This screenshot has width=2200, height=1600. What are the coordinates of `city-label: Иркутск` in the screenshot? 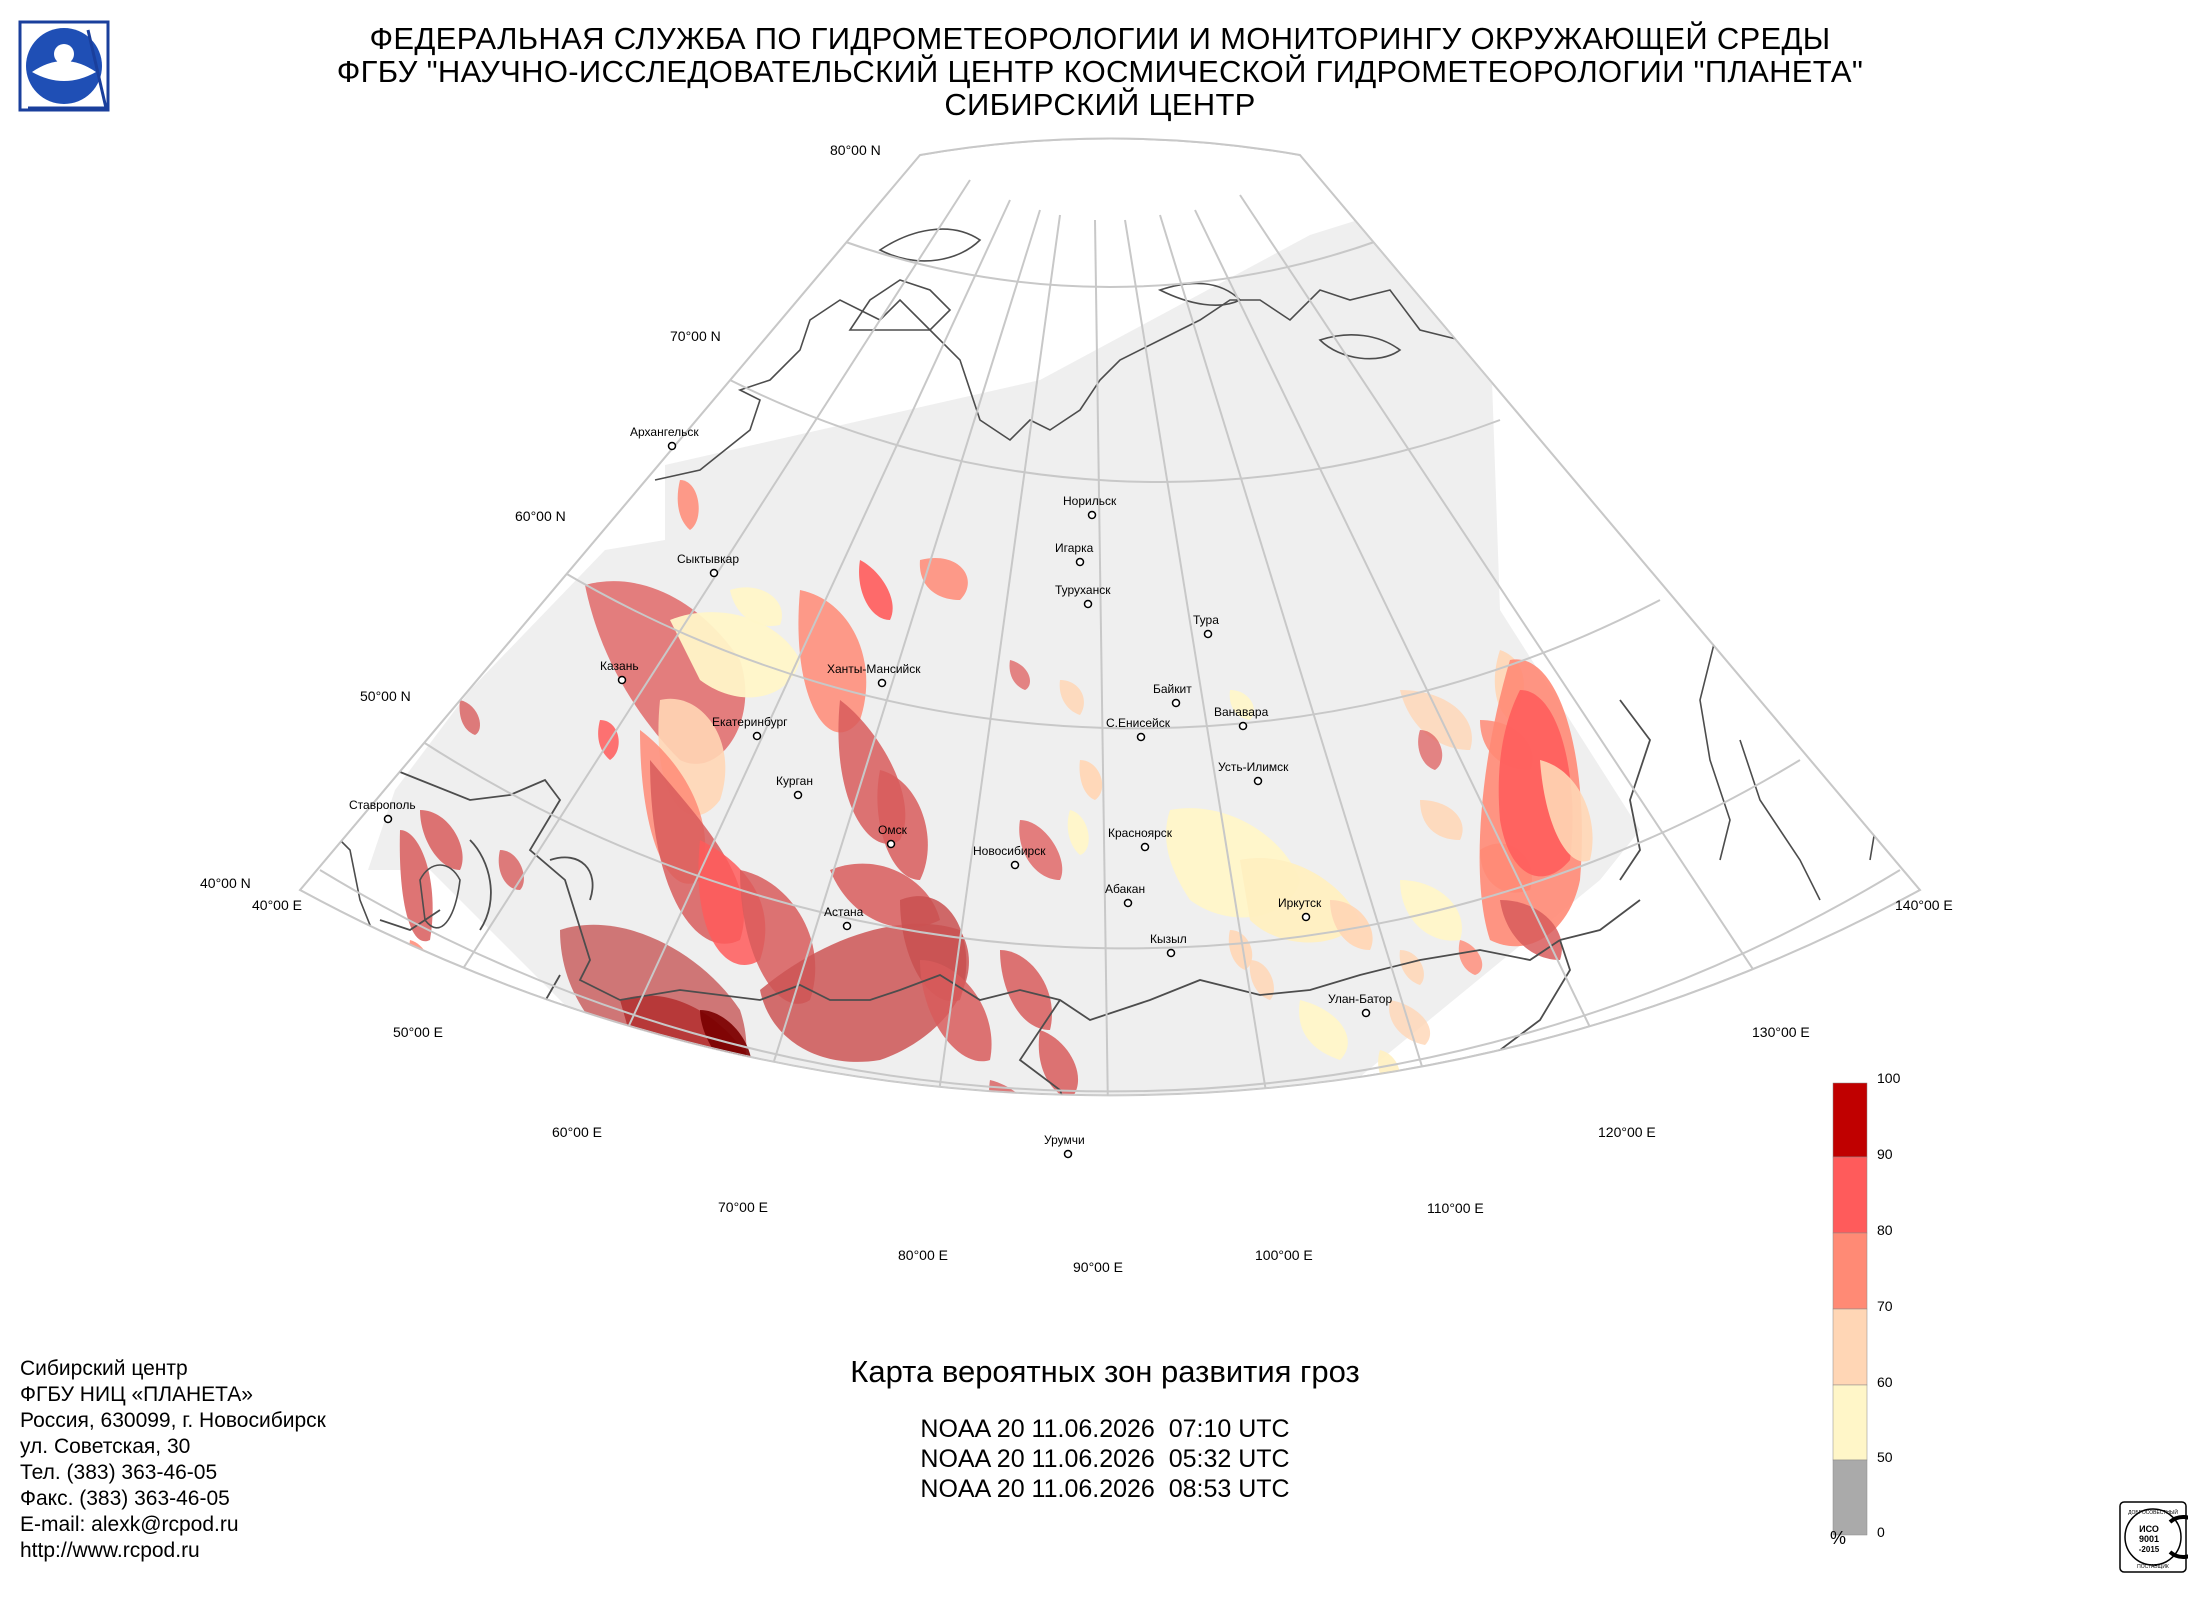 It's located at (1300, 903).